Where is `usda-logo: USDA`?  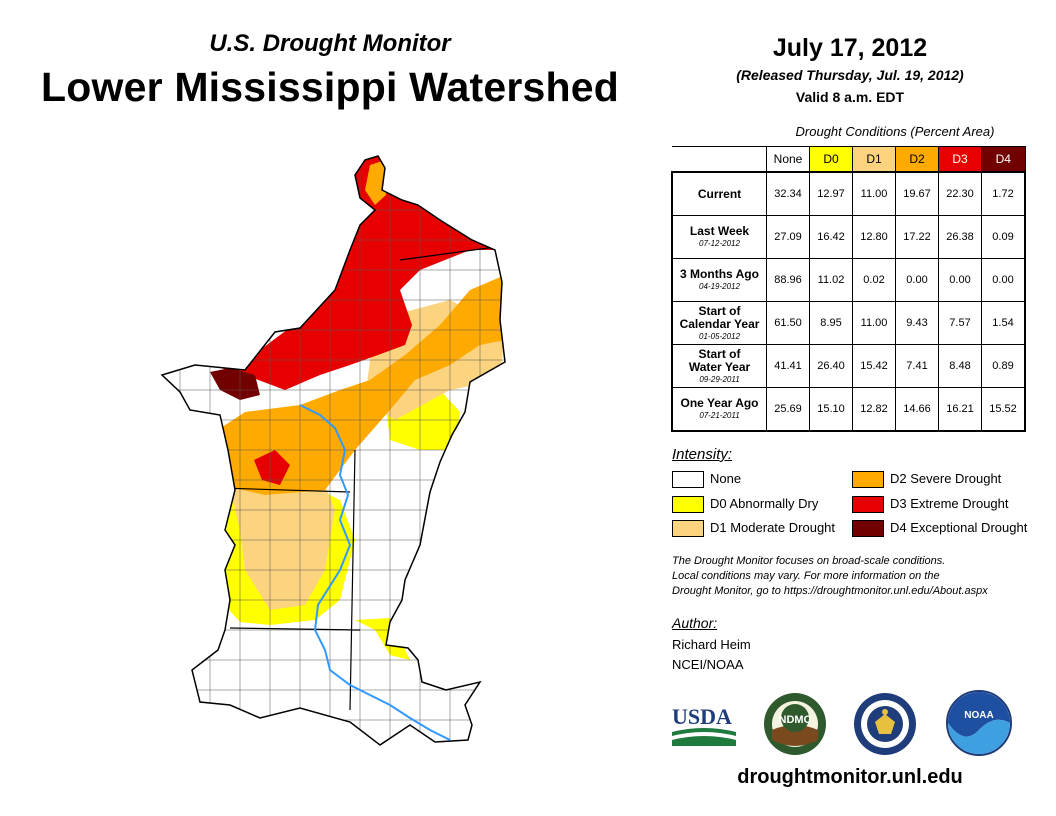
usda-logo: USDA is located at coordinates (704, 725).